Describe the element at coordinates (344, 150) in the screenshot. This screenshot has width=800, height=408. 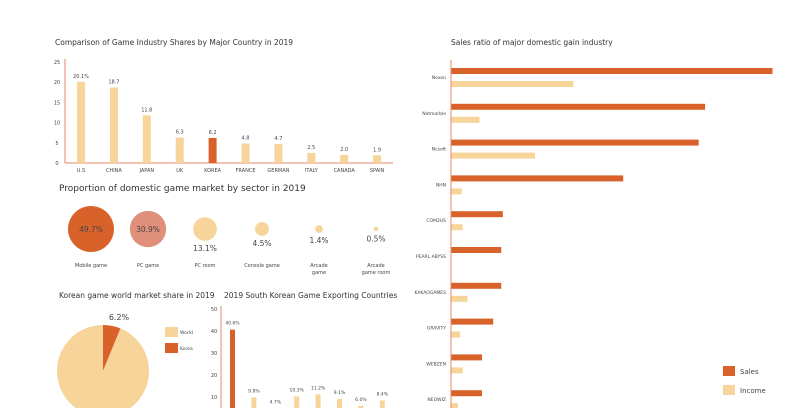
I see `country-bar-label: 2.0` at that location.